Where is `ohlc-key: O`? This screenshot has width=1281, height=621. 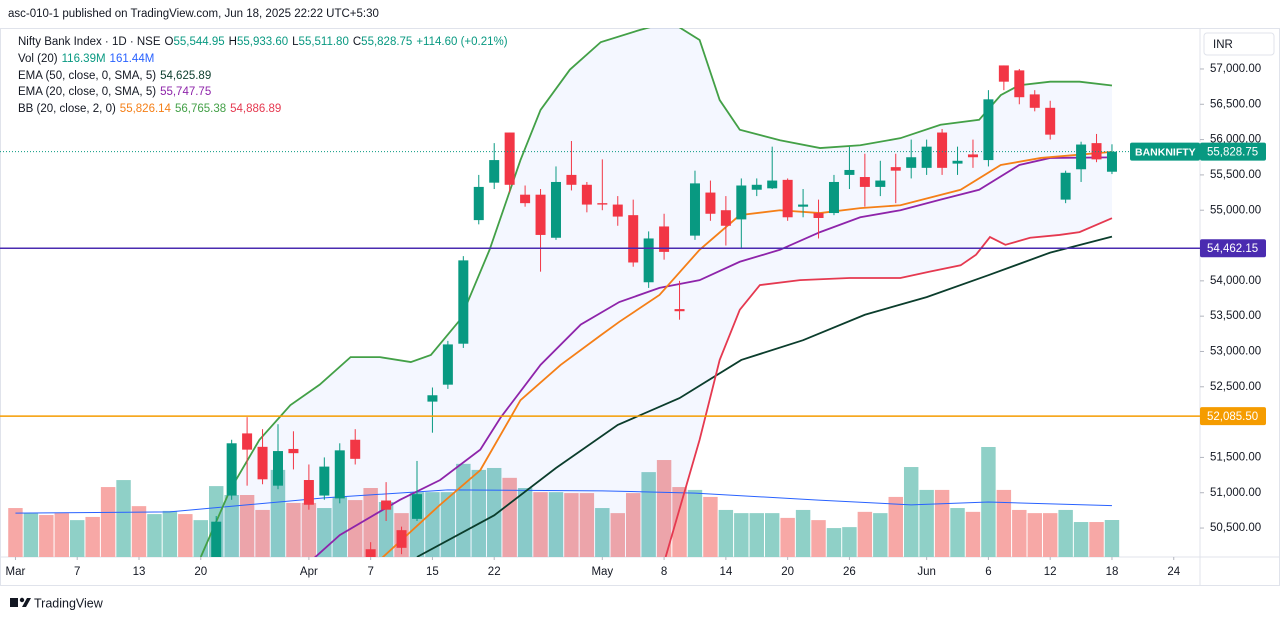 ohlc-key: O is located at coordinates (169, 42).